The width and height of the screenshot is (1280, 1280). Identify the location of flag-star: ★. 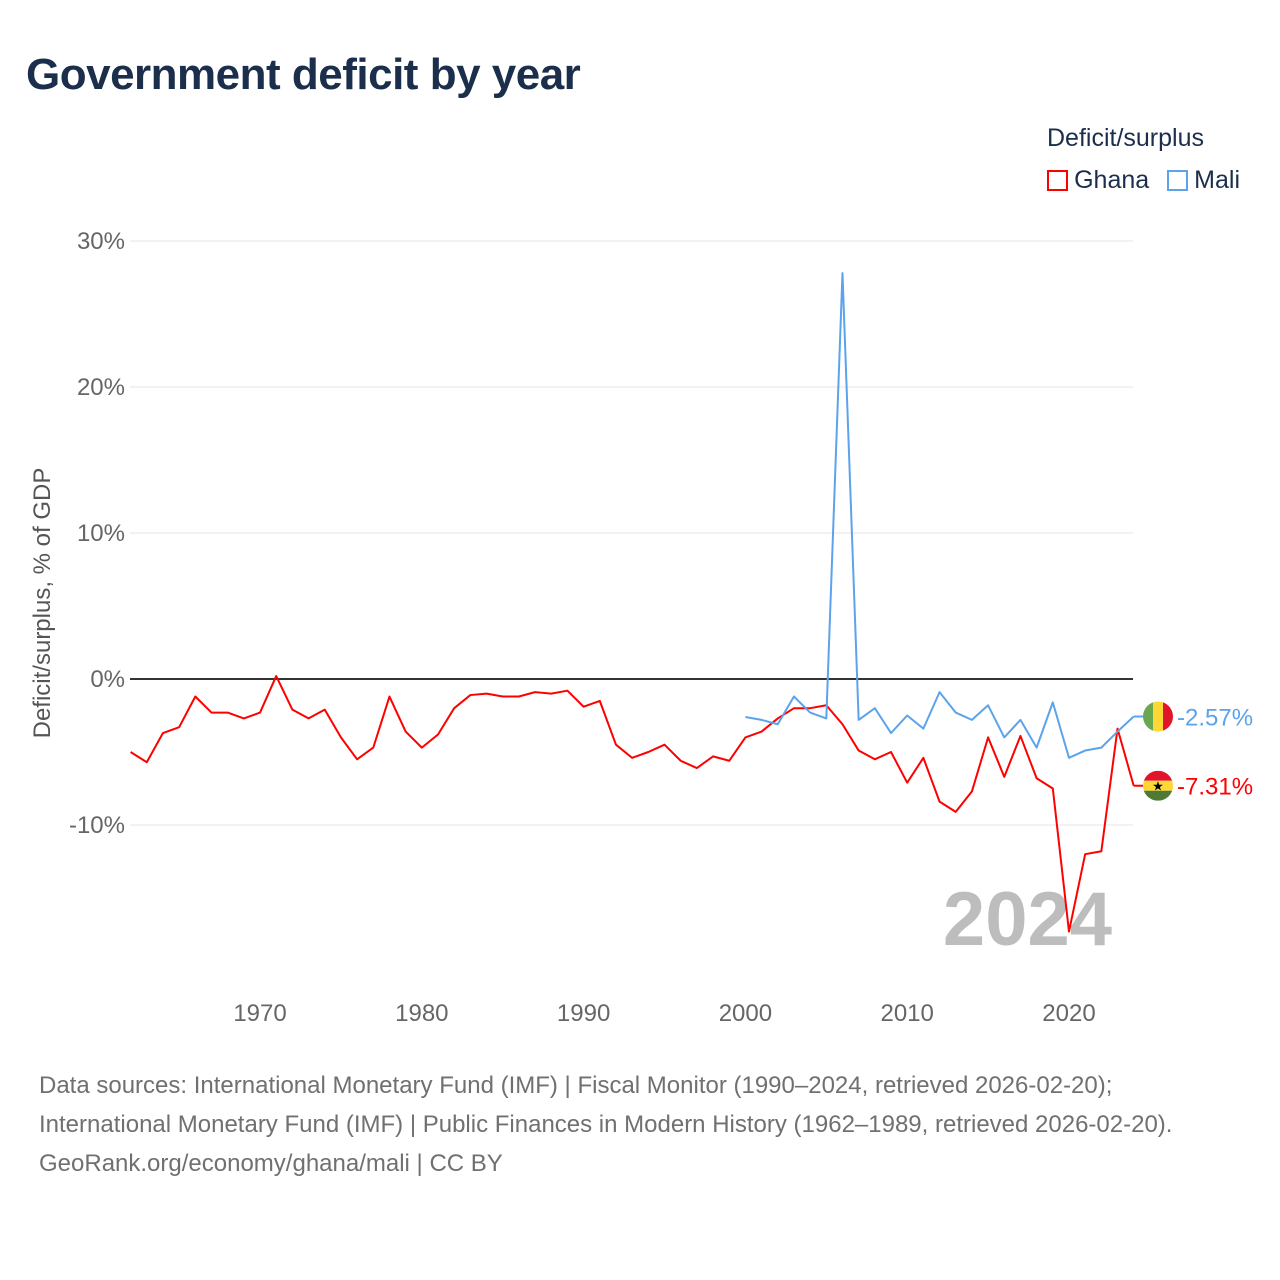
(1158, 786).